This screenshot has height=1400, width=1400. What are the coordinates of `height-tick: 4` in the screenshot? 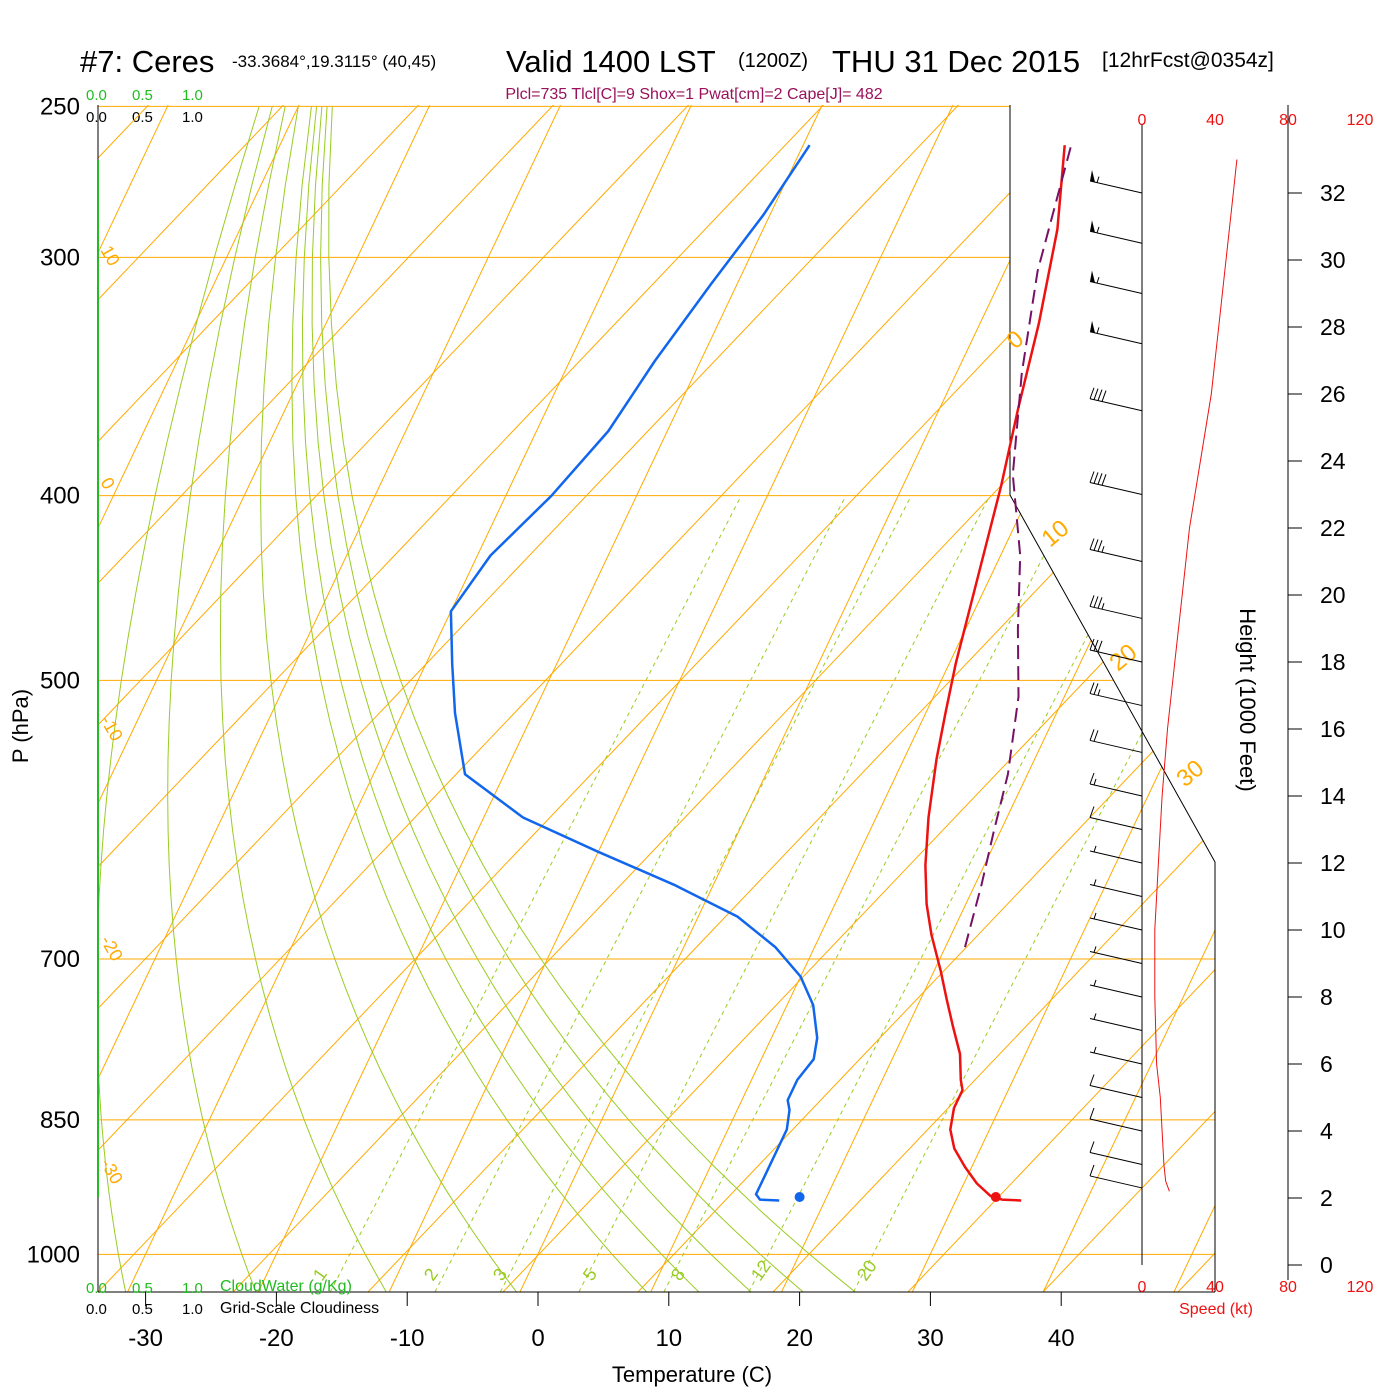 It's located at (1326, 1131).